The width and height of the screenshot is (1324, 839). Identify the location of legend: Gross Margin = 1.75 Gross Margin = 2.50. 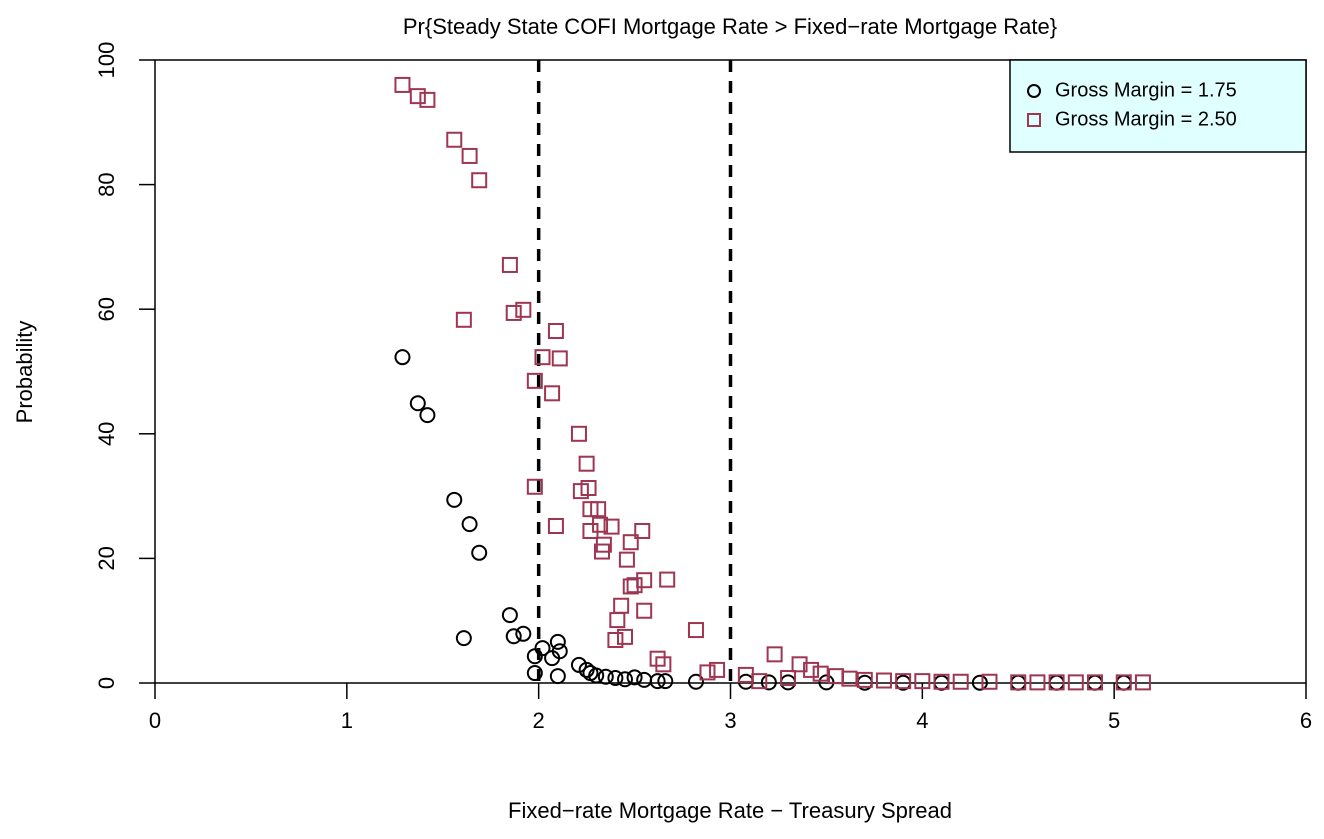
(1158, 106).